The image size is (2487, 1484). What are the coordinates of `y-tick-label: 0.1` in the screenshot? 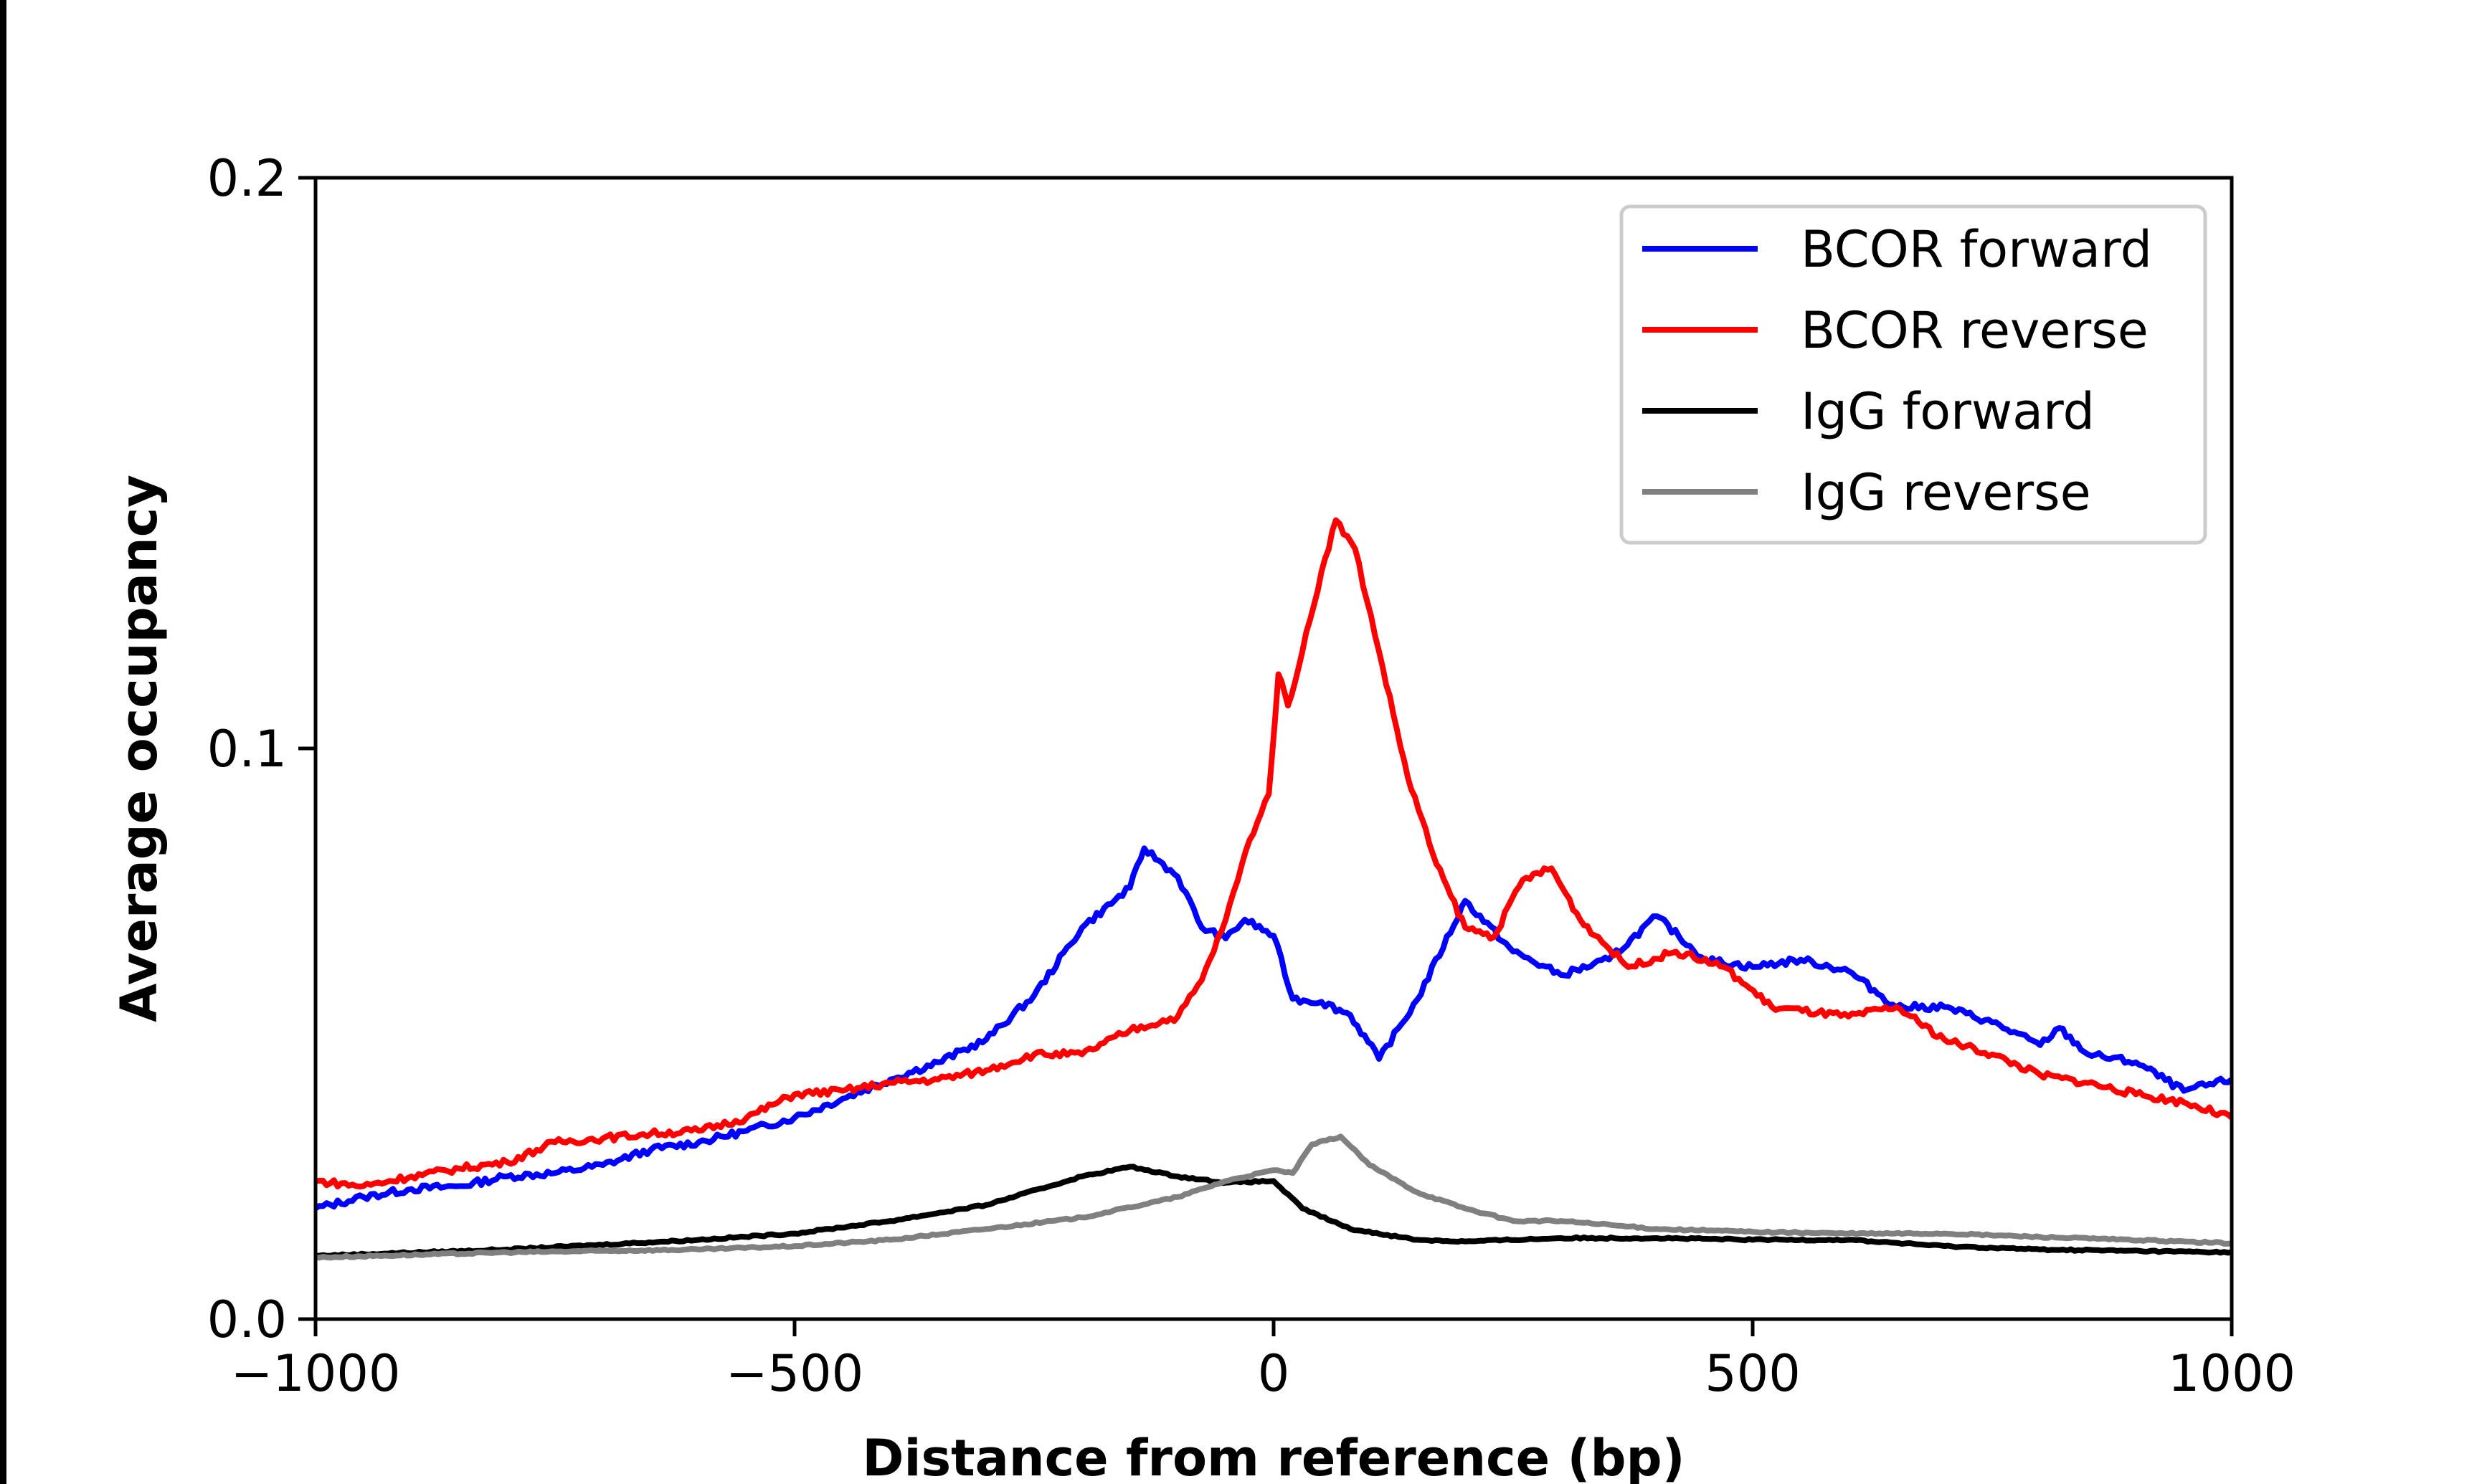 It's located at (247, 750).